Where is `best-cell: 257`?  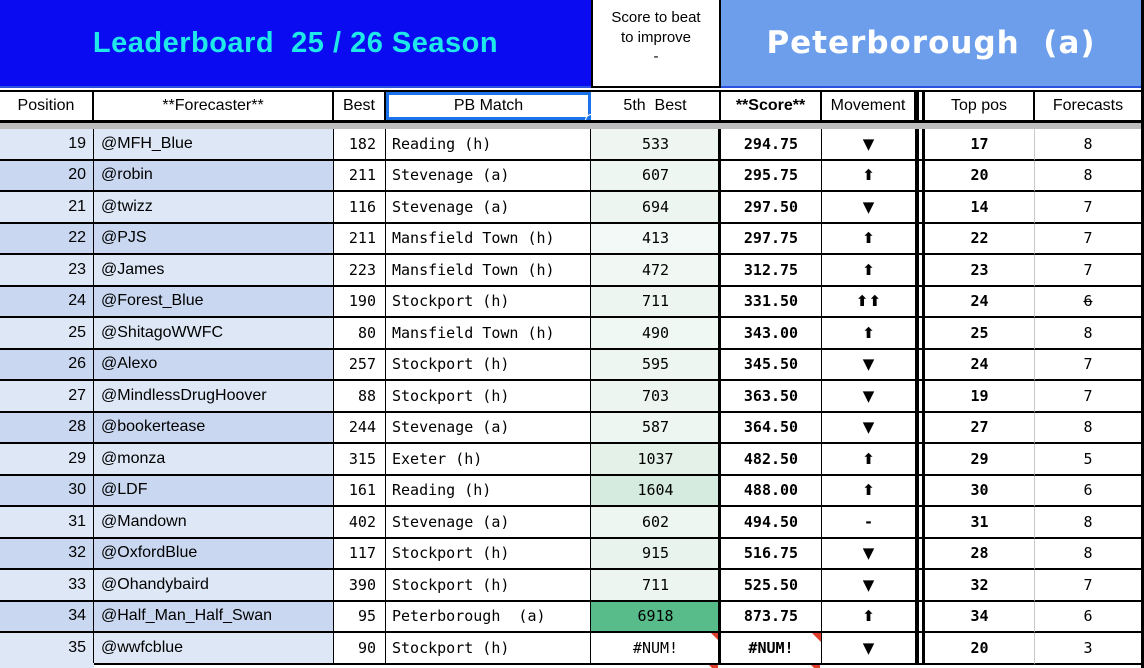
best-cell: 257 is located at coordinates (360, 365).